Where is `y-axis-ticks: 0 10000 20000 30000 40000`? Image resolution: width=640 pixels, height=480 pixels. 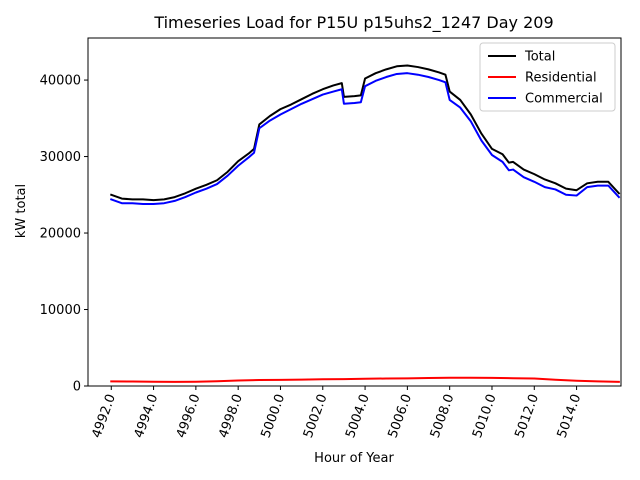
y-axis-ticks: 0 10000 20000 30000 40000 is located at coordinates (64, 234).